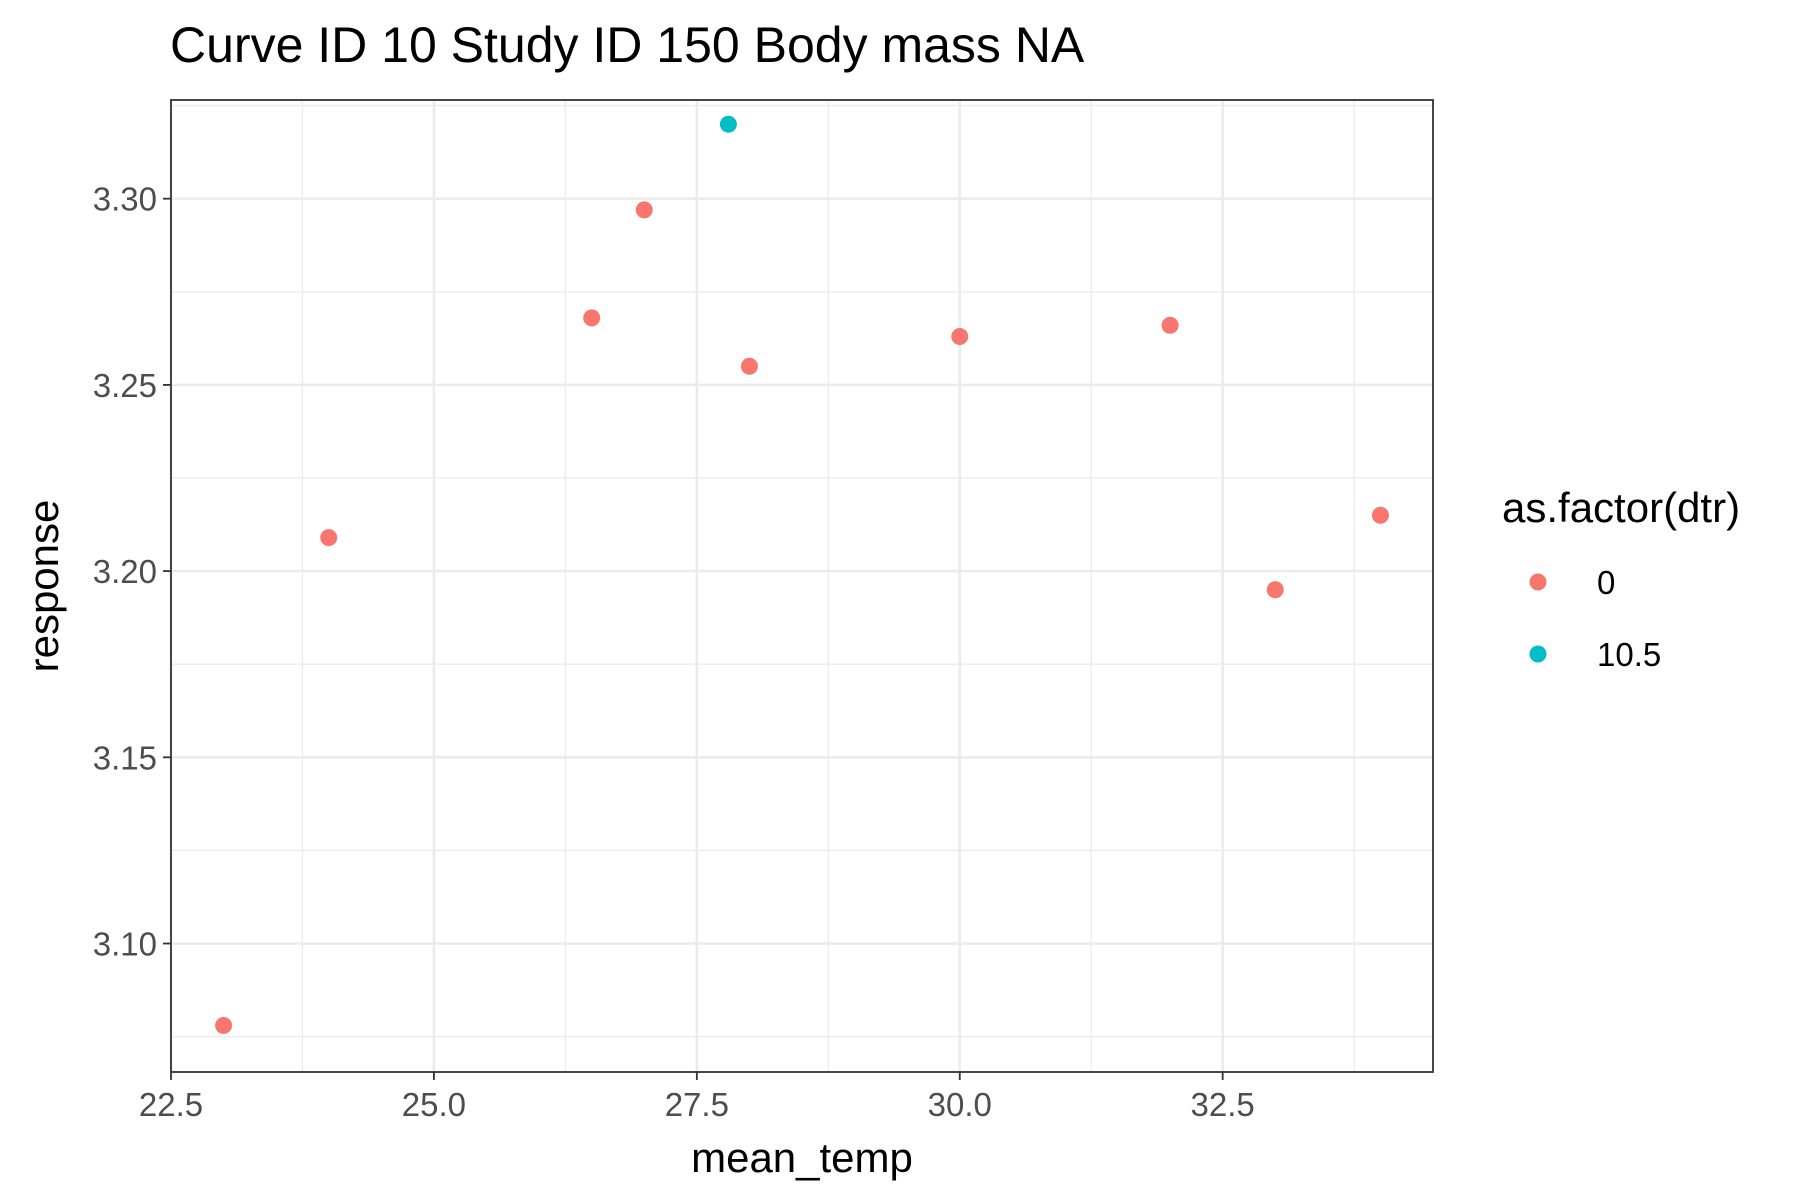  Describe the element at coordinates (1595, 618) in the screenshot. I see `legend-entries: 010.5` at that location.